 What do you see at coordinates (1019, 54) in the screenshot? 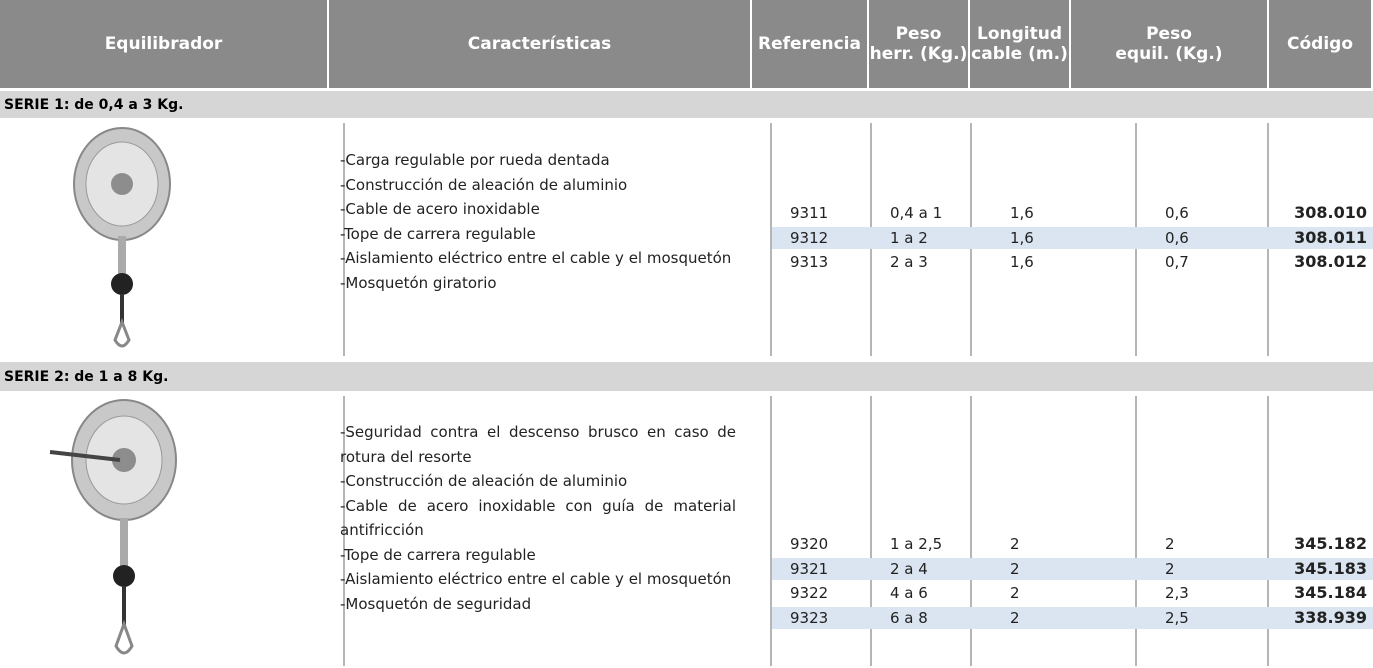
I see `header-text: cable (m.)` at bounding box center [1019, 54].